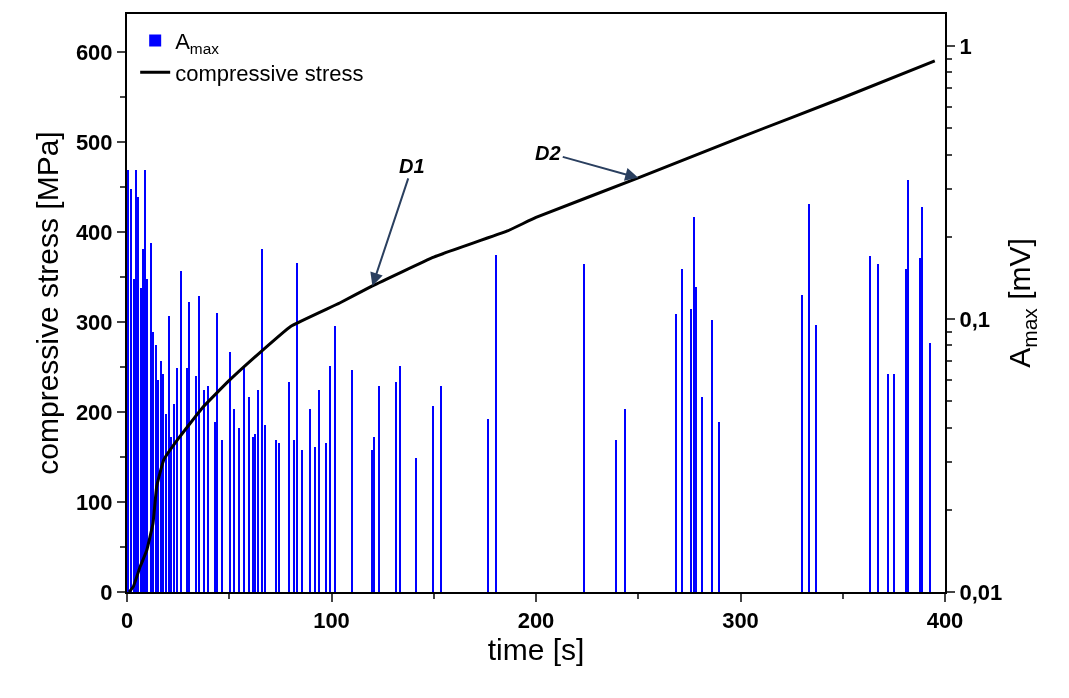  Describe the element at coordinates (965, 46) in the screenshot. I see `y2-tick-label: 1` at that location.